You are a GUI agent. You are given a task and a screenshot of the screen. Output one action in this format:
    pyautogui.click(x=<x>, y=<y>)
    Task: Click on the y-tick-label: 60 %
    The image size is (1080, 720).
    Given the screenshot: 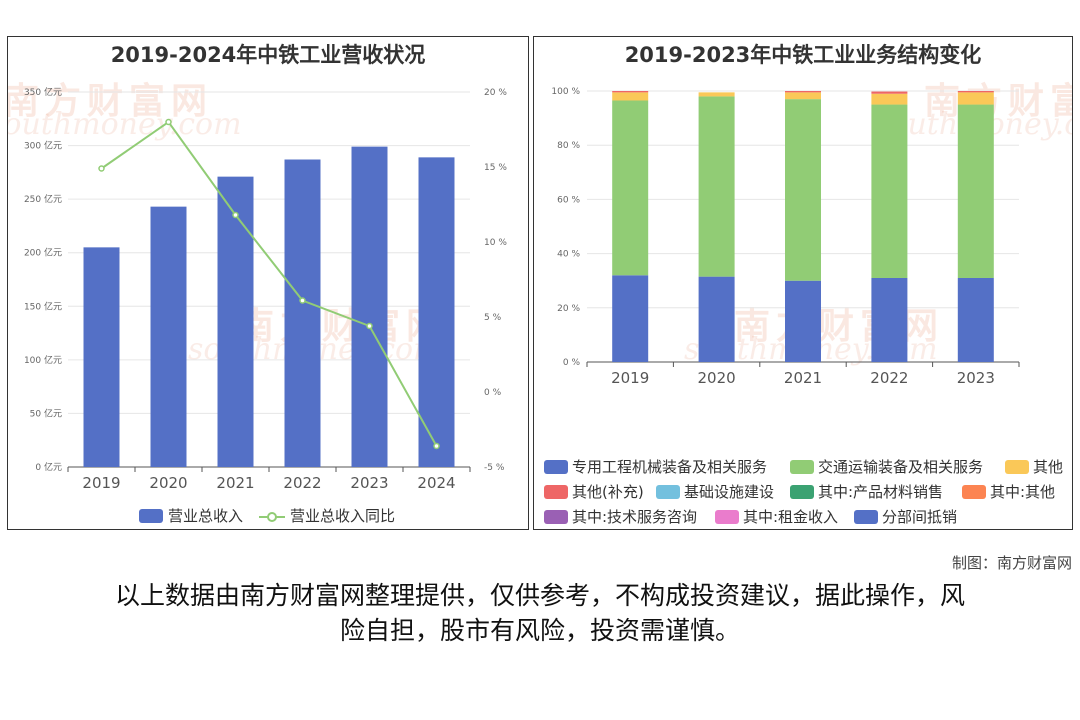 What is the action you would take?
    pyautogui.click(x=568, y=200)
    